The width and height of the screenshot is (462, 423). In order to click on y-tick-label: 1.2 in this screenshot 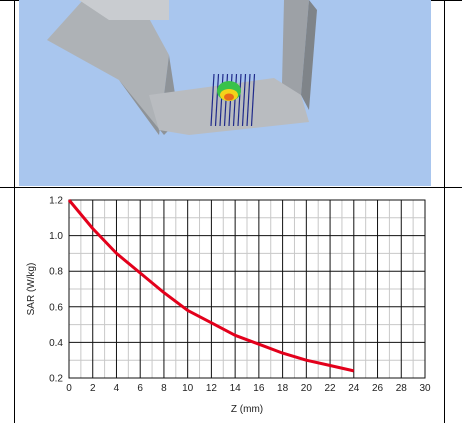, I will do `click(56, 201)`.